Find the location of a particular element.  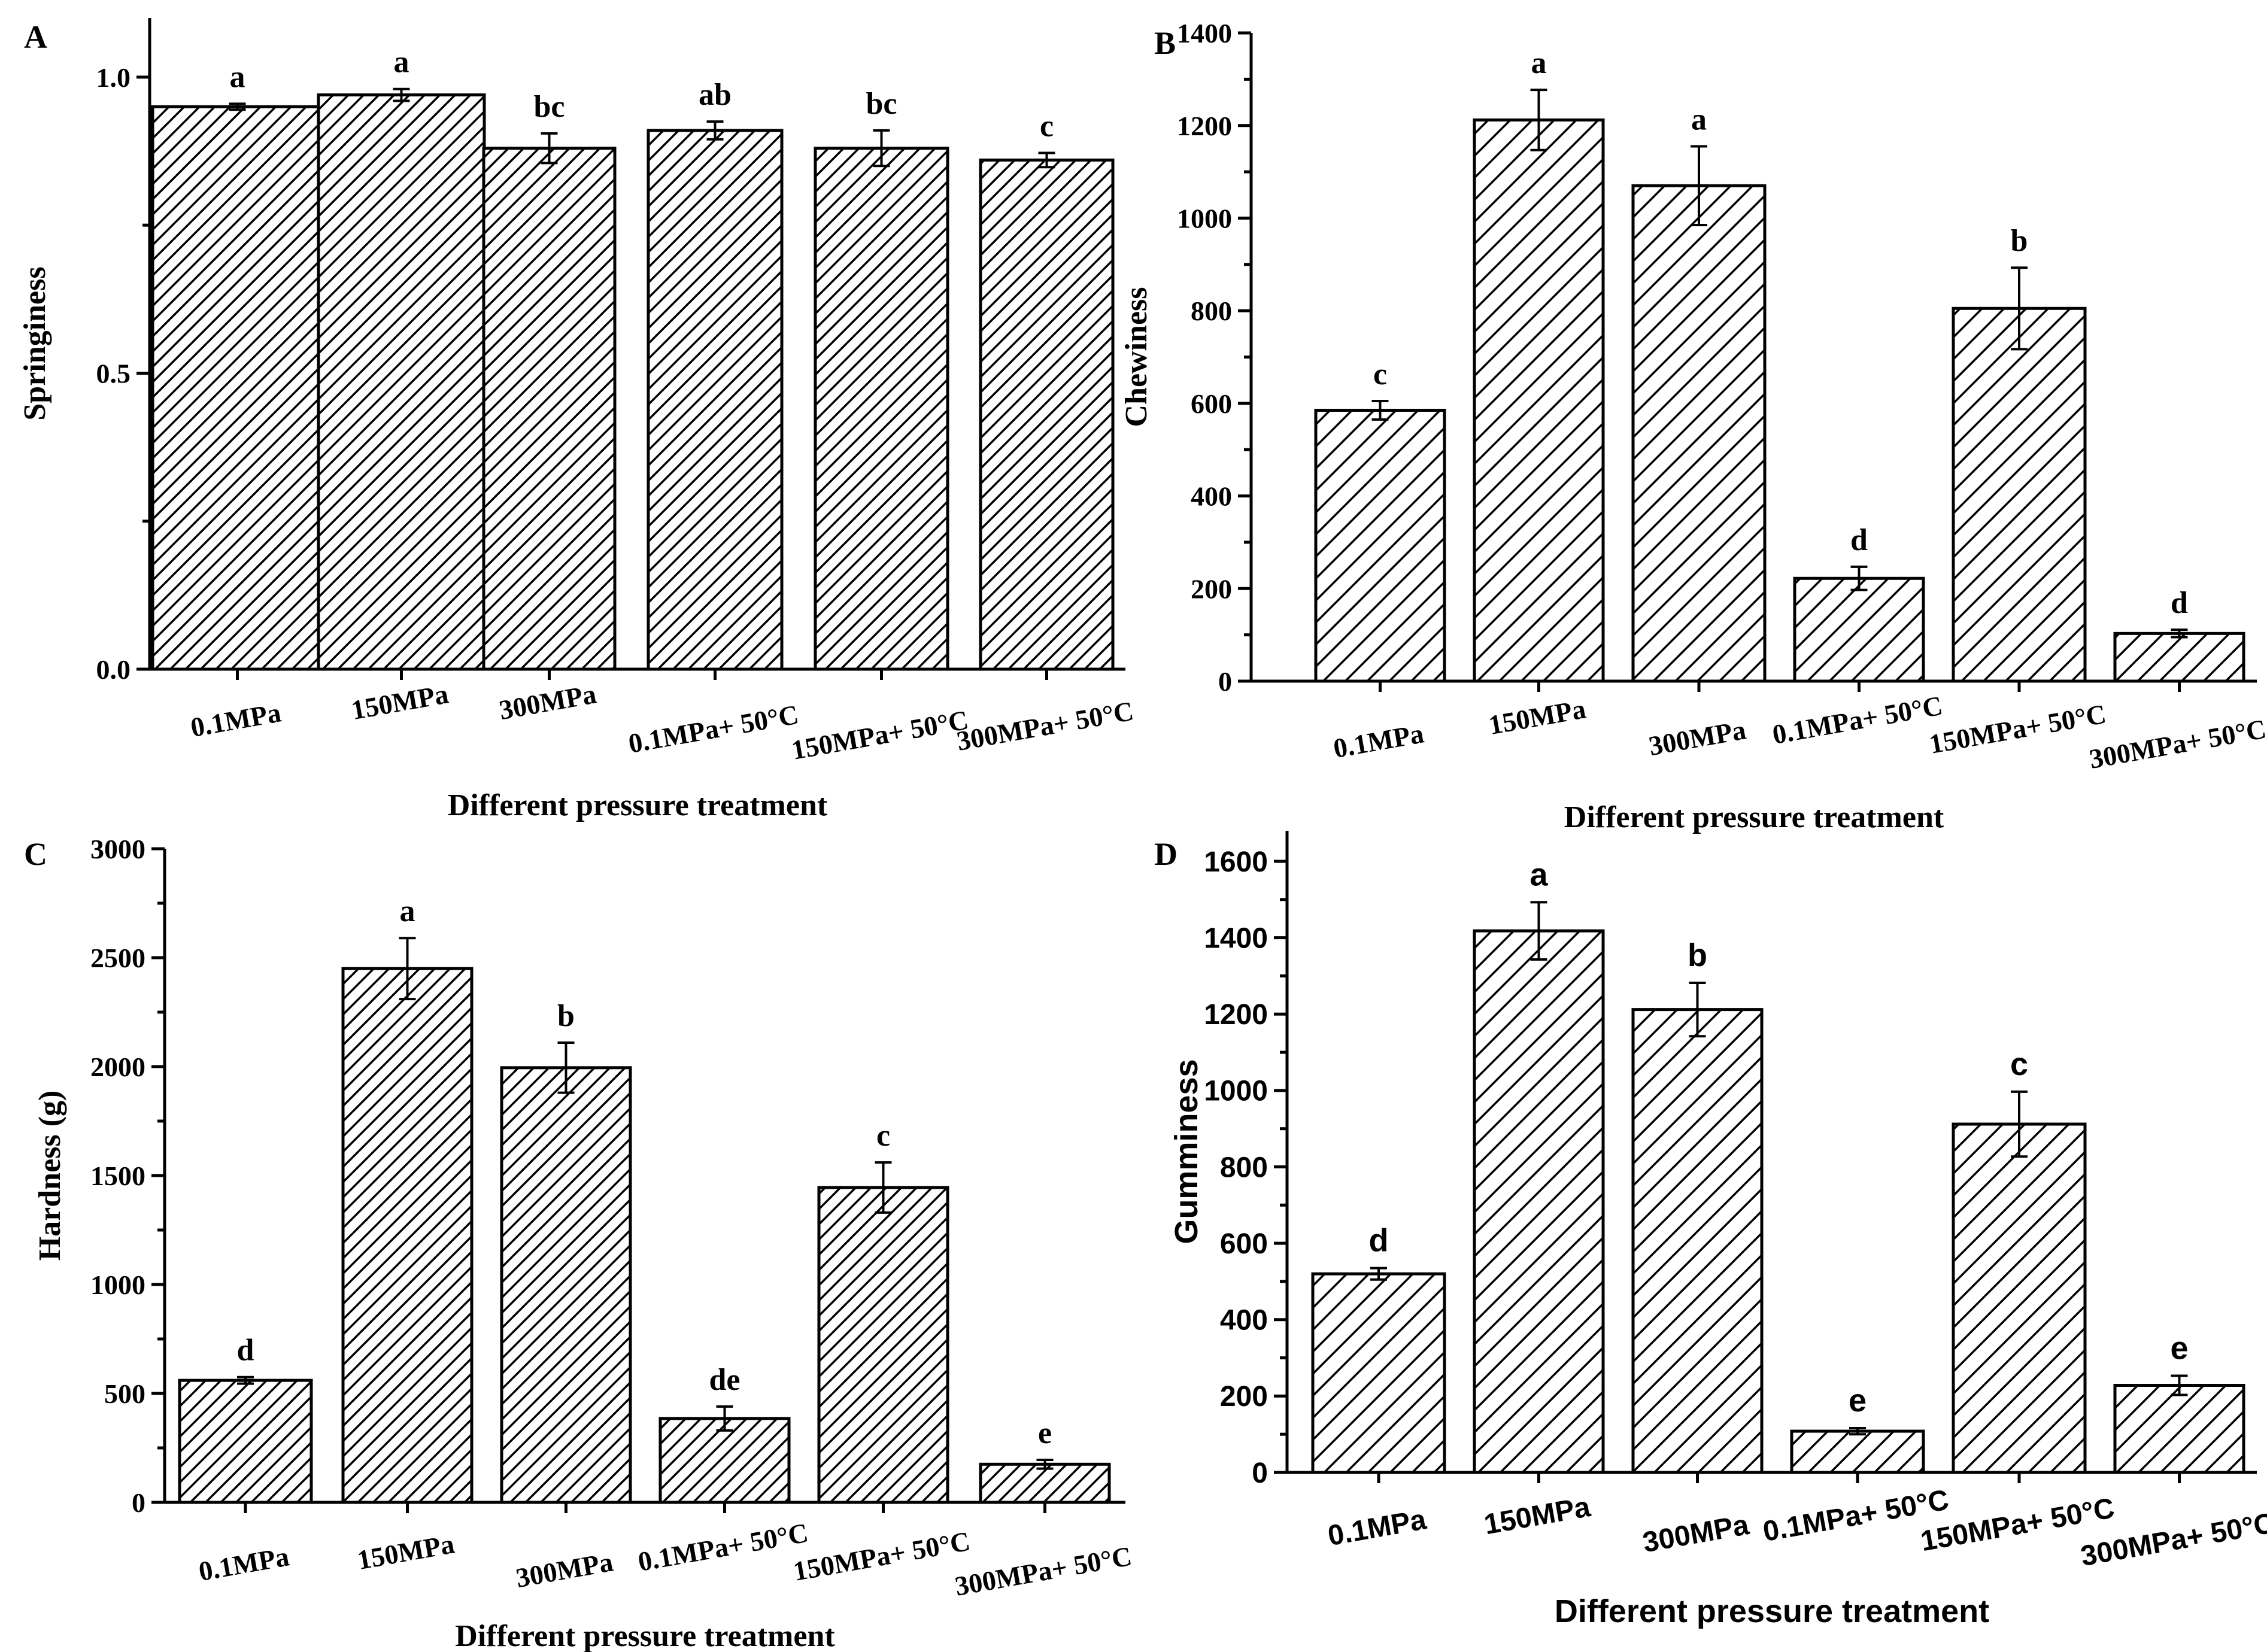

panel-c-y-tick-label: 500 is located at coordinates (124, 1393).